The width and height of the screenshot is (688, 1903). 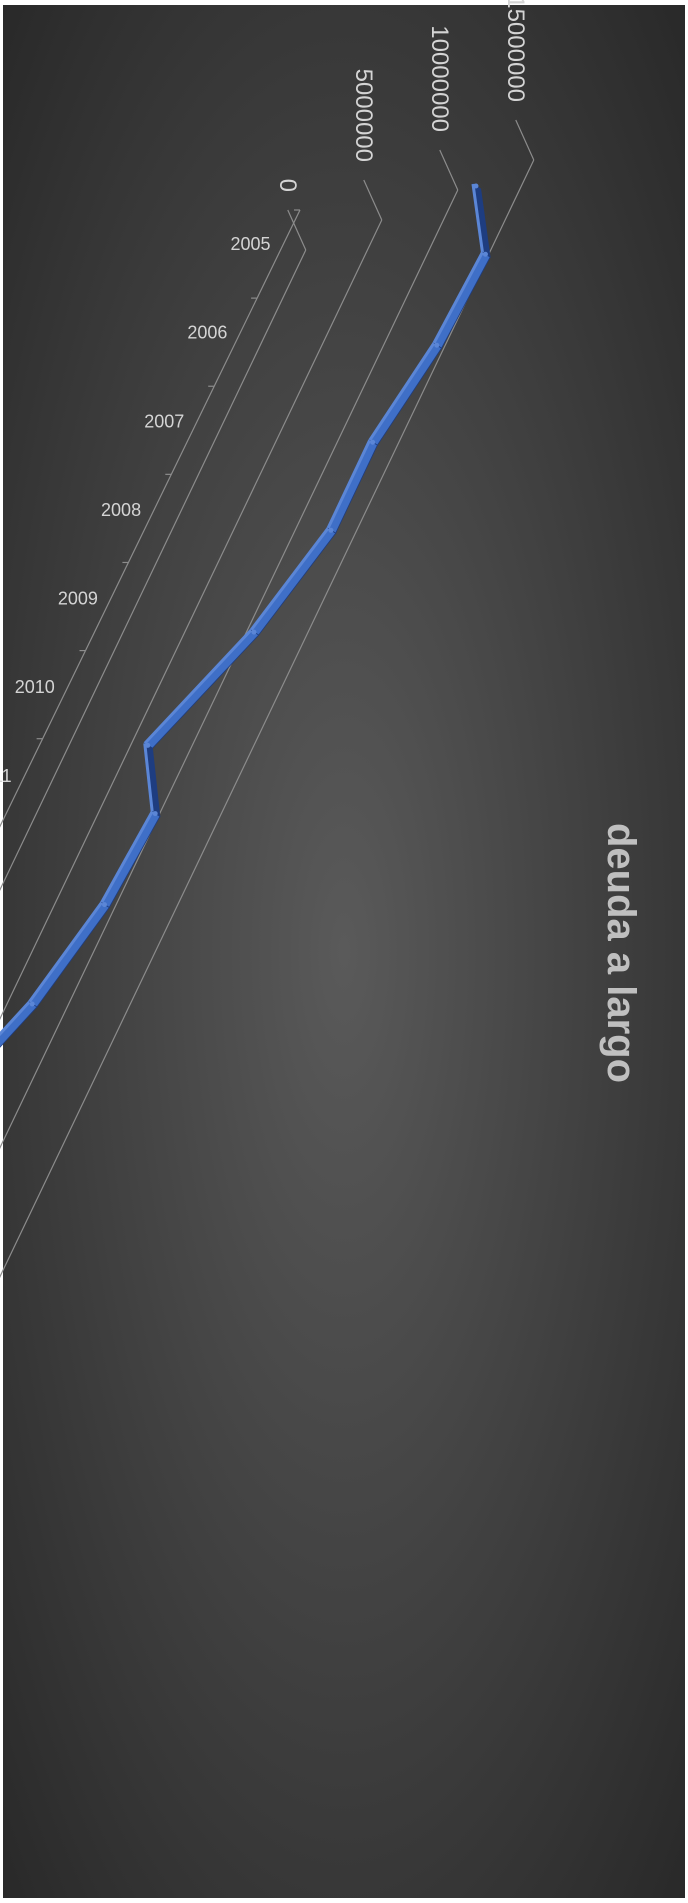 What do you see at coordinates (105, 905) in the screenshot?
I see `data-point-2013` at bounding box center [105, 905].